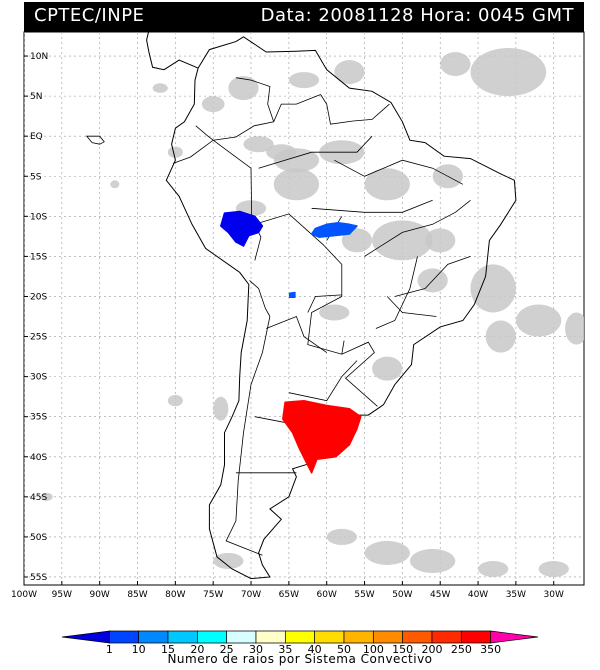 This screenshot has width=600, height=670. What do you see at coordinates (38, 217) in the screenshot?
I see `lat-tick-label: 10S` at bounding box center [38, 217].